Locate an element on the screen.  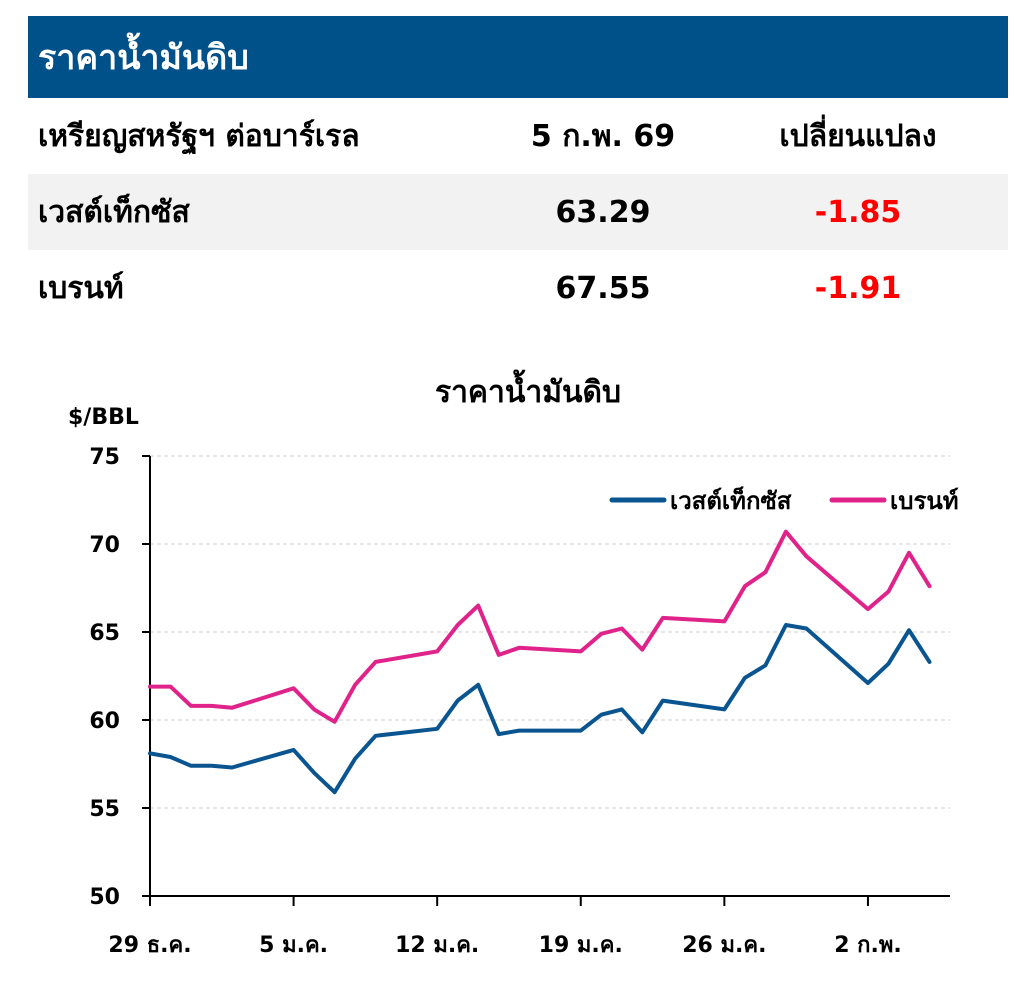
x-tick-label: 26 ม.ค. is located at coordinates (724, 945).